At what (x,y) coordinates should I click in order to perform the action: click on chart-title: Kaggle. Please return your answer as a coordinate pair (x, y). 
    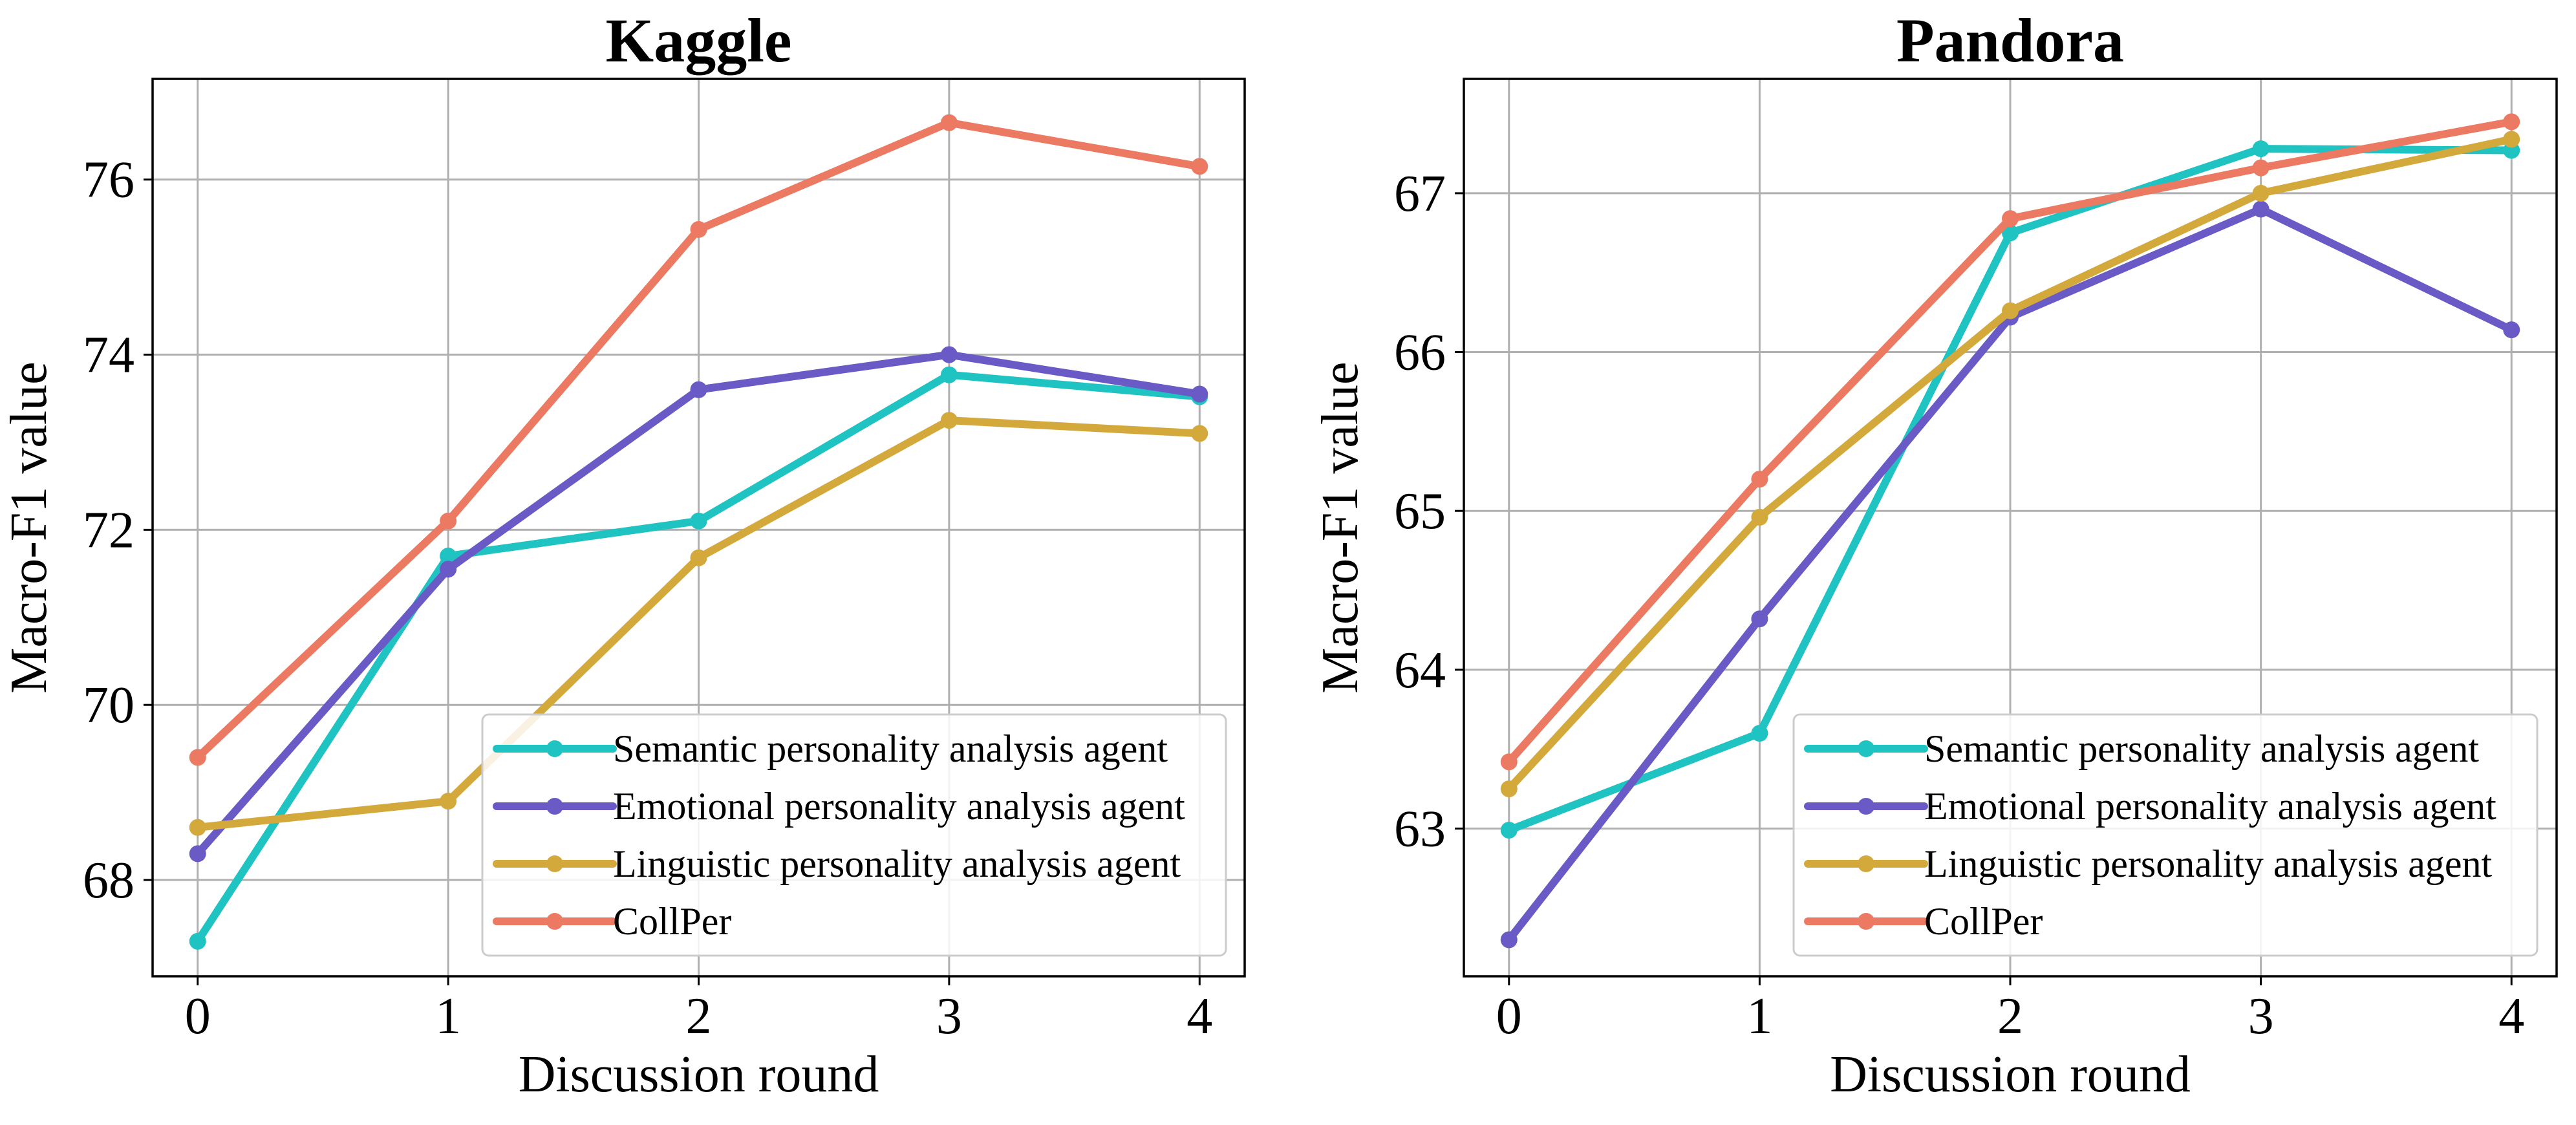
    Looking at the image, I should click on (699, 40).